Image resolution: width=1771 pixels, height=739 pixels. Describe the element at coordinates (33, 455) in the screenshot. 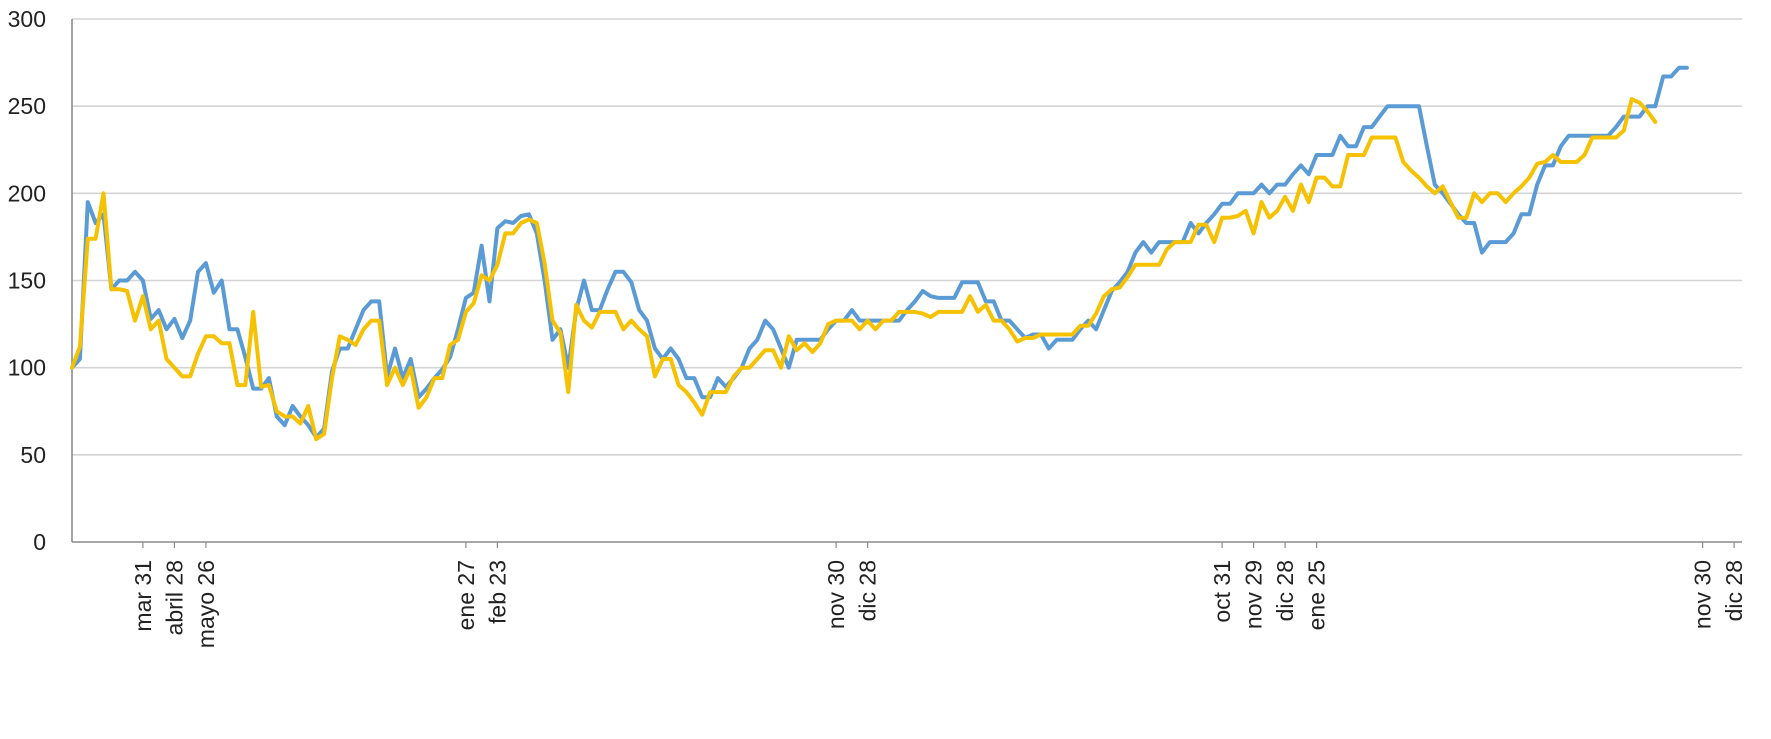

I see `y-tick-label: 50` at that location.